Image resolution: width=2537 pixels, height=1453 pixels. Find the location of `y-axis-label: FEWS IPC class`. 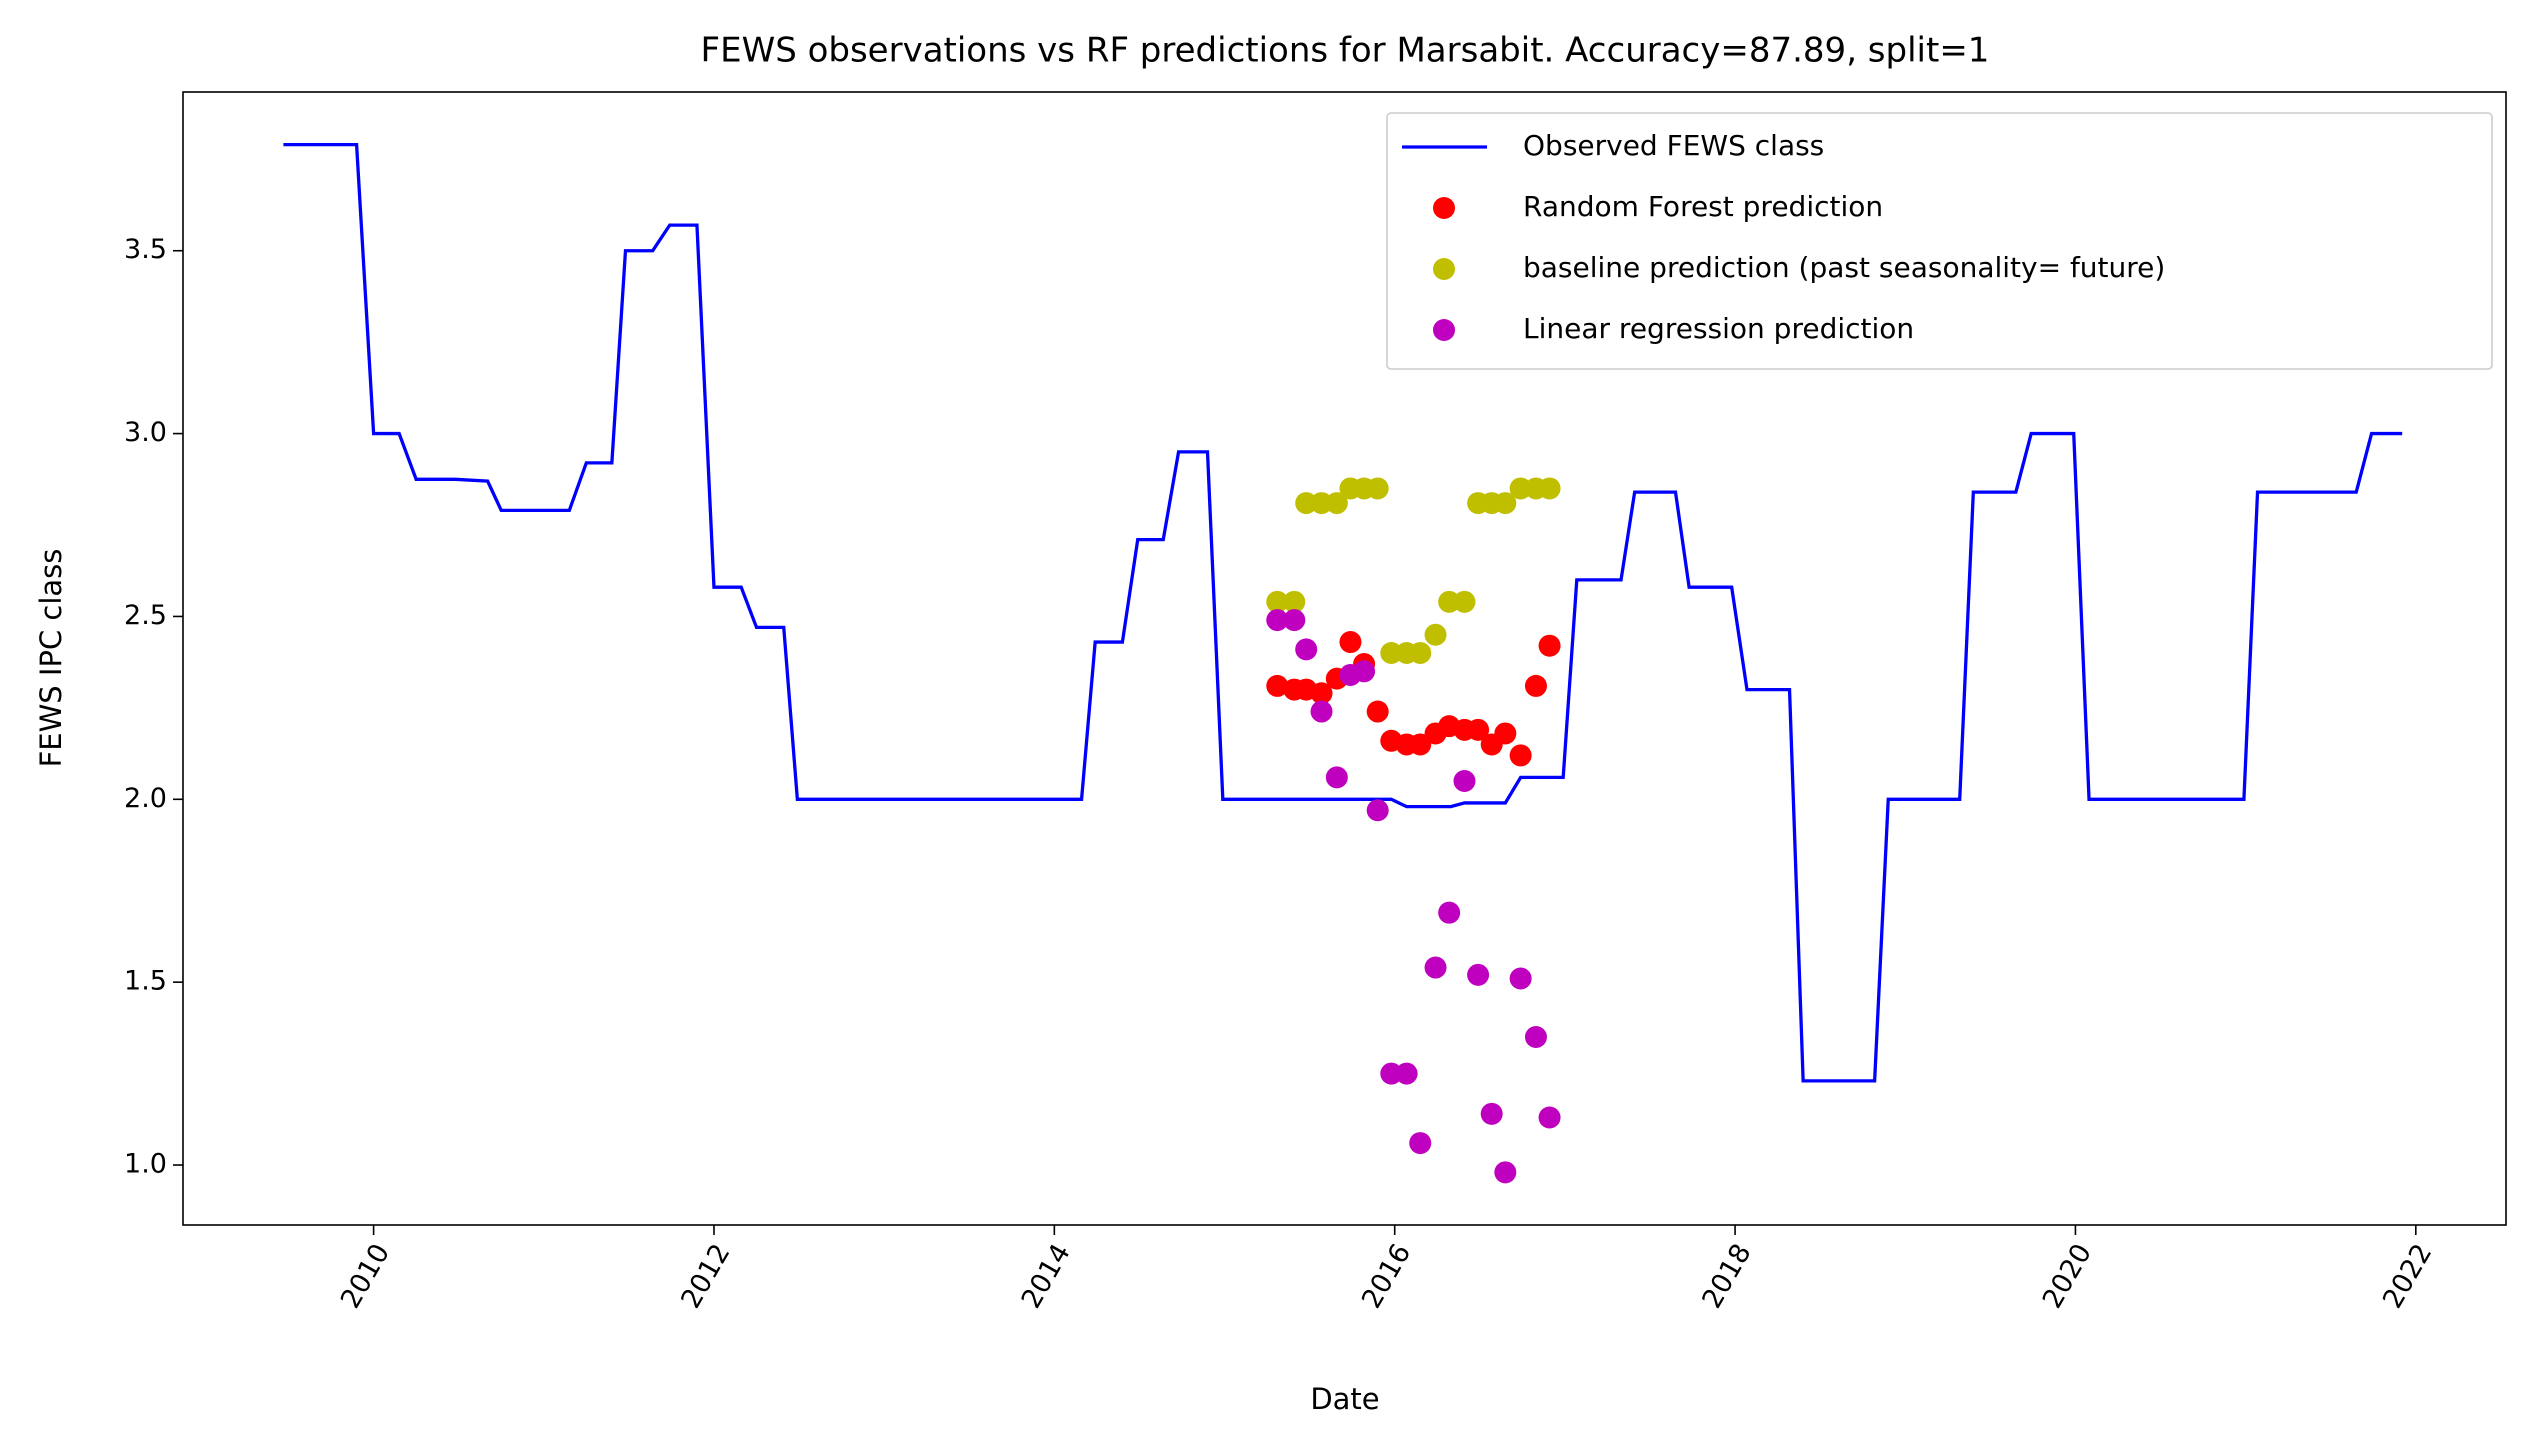

y-axis-label: FEWS IPC class is located at coordinates (51, 658).